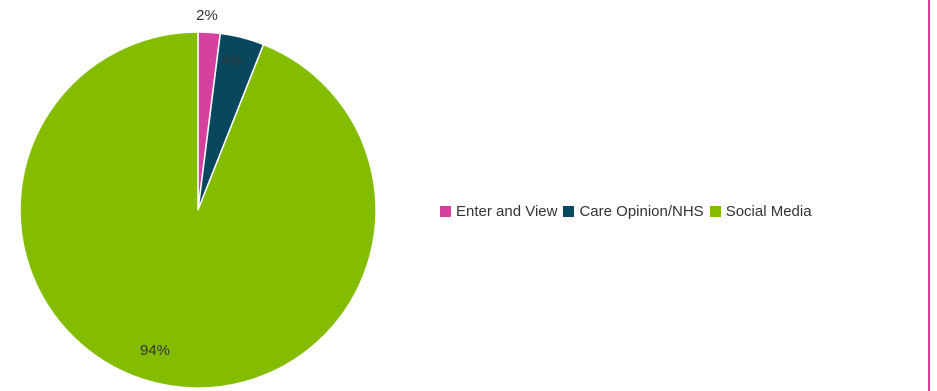  I want to click on legend-item-social-media: Social Media, so click(760, 211).